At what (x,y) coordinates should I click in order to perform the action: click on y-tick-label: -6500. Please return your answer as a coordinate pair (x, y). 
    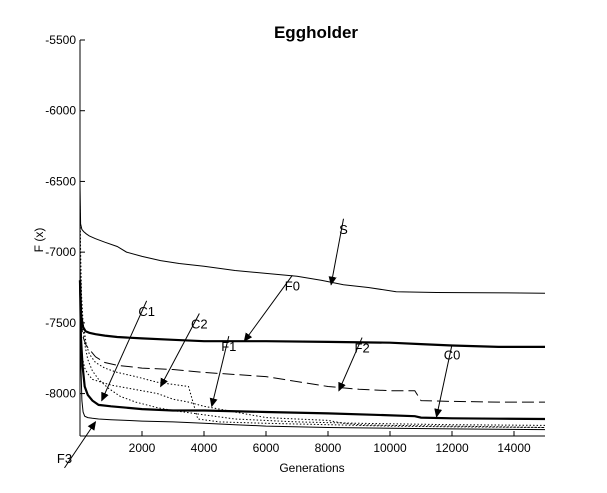
    Looking at the image, I should click on (60, 181).